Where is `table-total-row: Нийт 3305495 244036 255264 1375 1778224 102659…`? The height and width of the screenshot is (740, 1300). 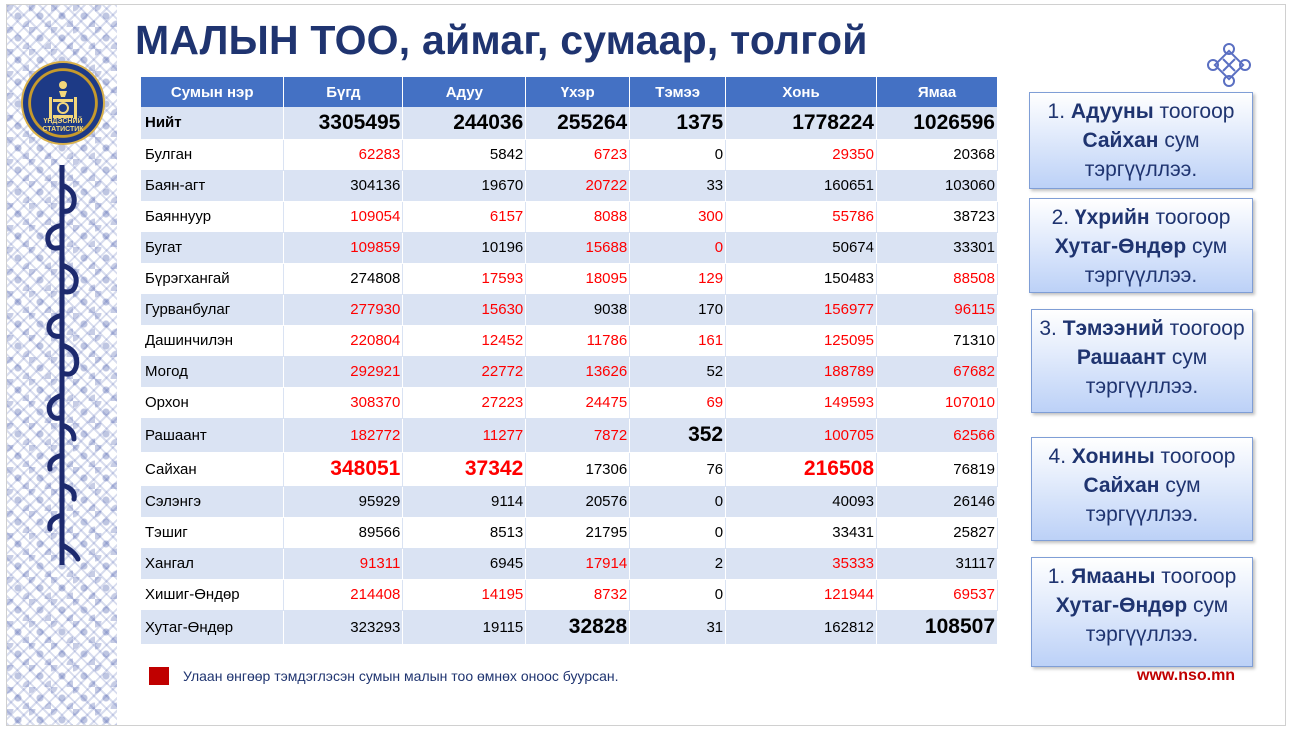
table-total-row: Нийт 3305495 244036 255264 1375 1778224 102659… is located at coordinates (569, 123).